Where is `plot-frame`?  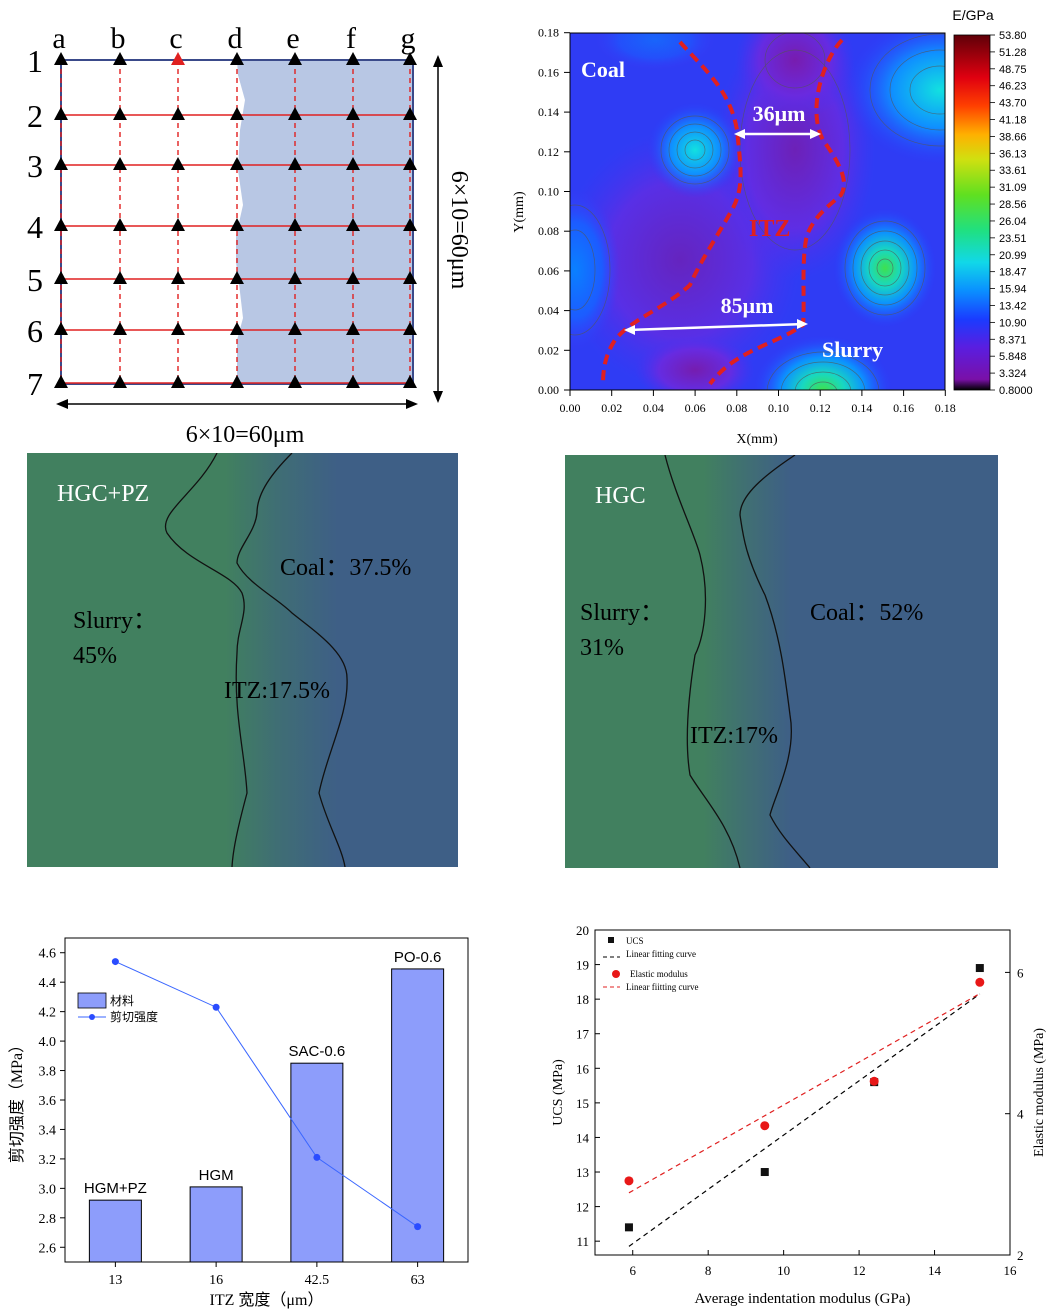 plot-frame is located at coordinates (802, 1092).